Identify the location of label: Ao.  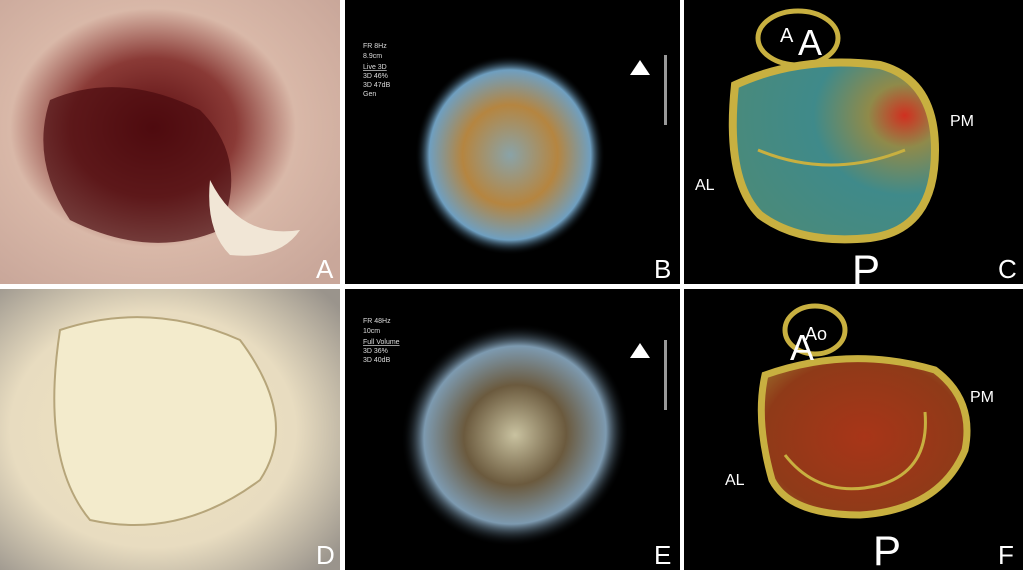
(816, 334).